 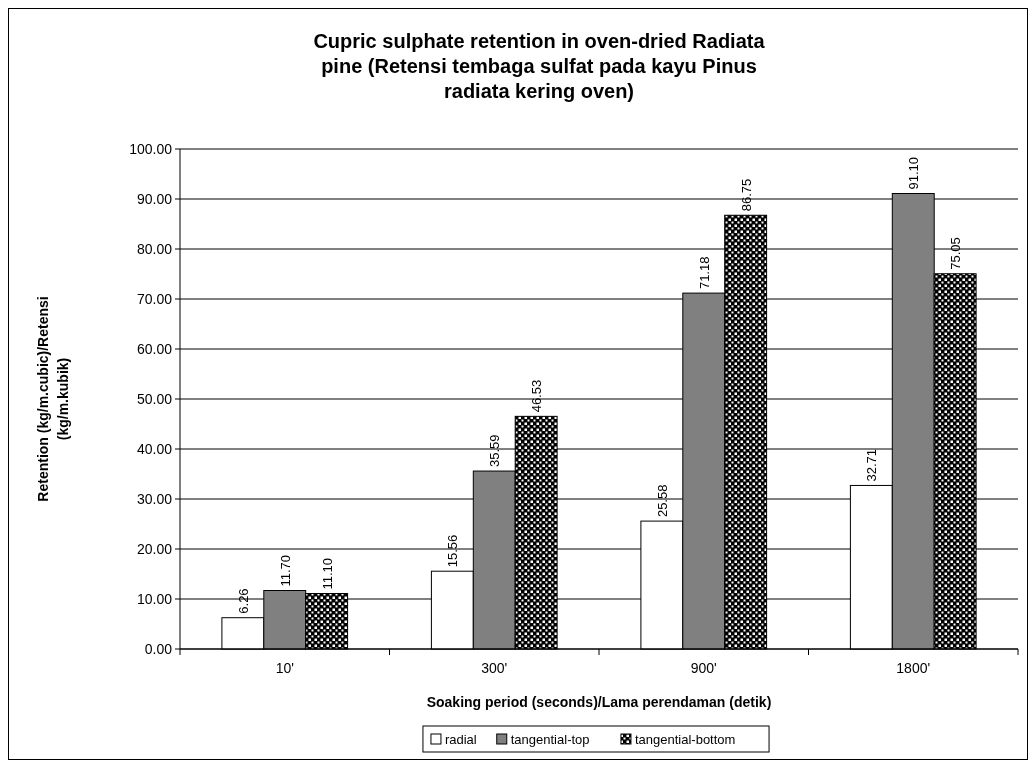 What do you see at coordinates (53, 399) in the screenshot?
I see `y-axis-title: Retention (kg/m.cubic)/Retensi (kg/m.kubik)` at bounding box center [53, 399].